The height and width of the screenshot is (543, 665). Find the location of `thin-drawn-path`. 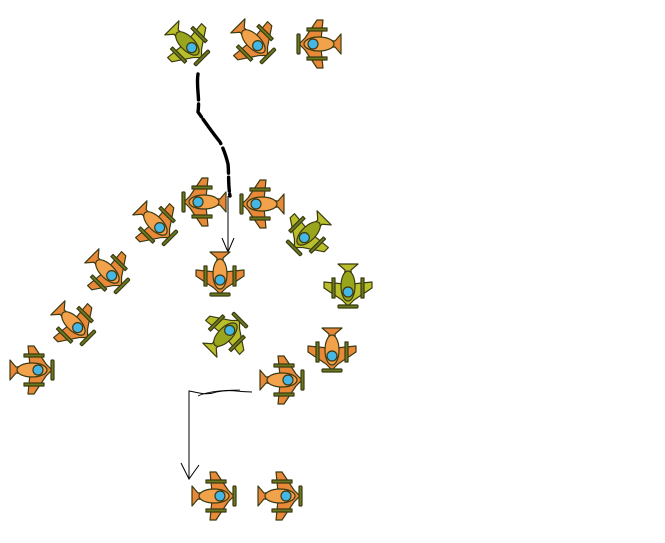

thin-drawn-path is located at coordinates (220, 434).